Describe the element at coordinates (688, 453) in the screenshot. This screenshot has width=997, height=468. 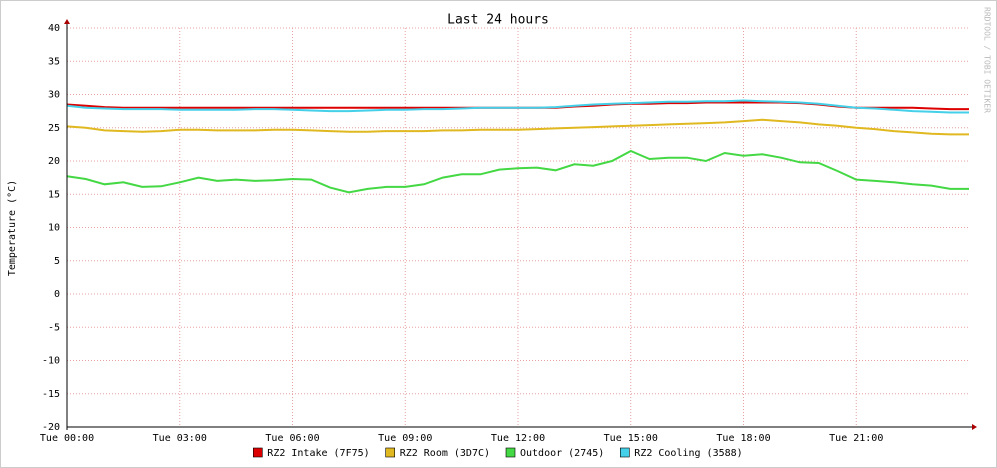
I see `legend-label: RZ2 Cooling (3588)` at that location.